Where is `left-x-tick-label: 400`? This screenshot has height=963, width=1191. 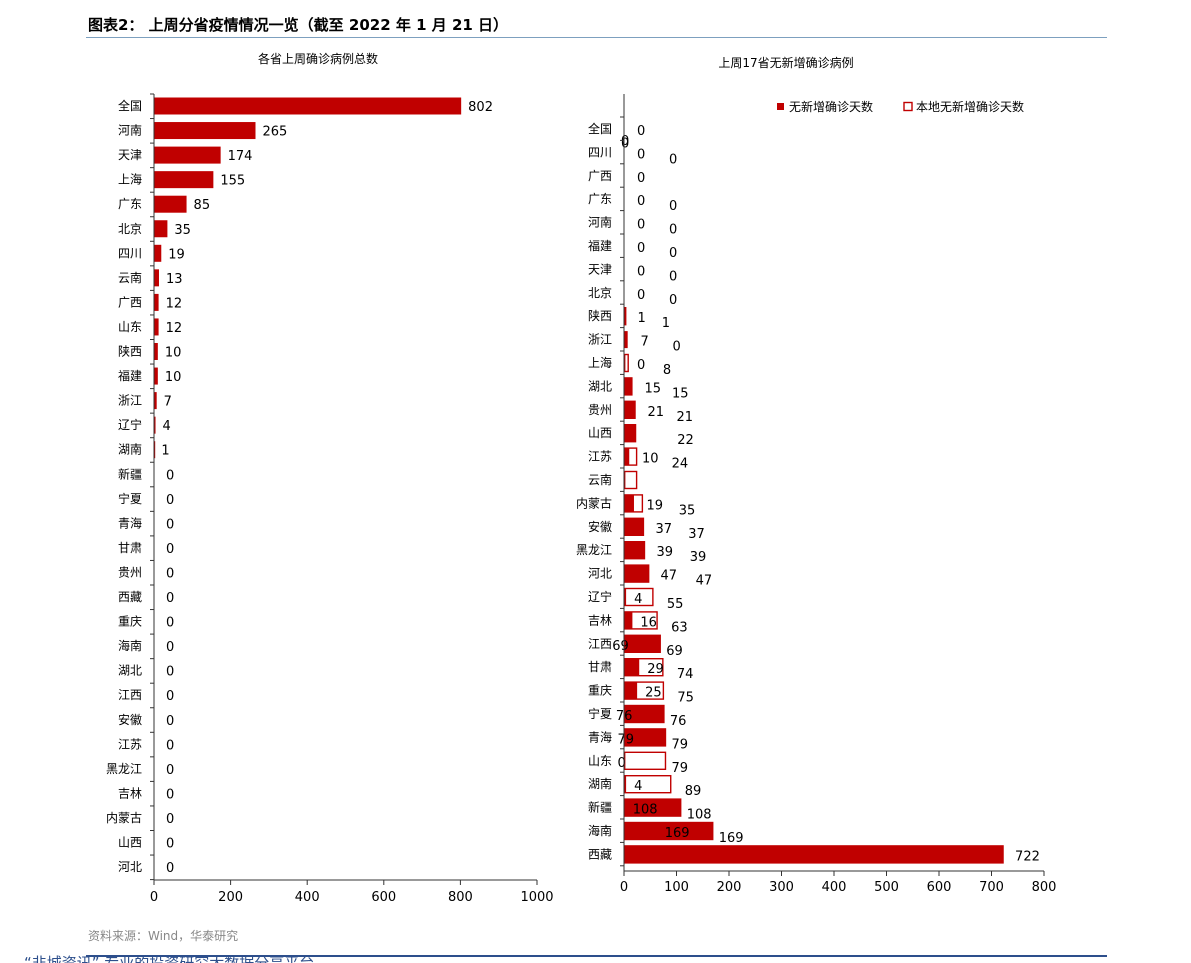 left-x-tick-label: 400 is located at coordinates (307, 897).